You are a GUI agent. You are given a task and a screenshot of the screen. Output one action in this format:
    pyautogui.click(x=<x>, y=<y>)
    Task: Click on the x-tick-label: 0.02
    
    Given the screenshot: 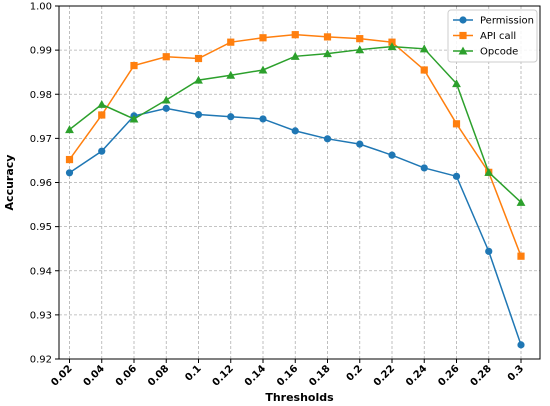 What is the action you would take?
    pyautogui.click(x=61, y=375)
    